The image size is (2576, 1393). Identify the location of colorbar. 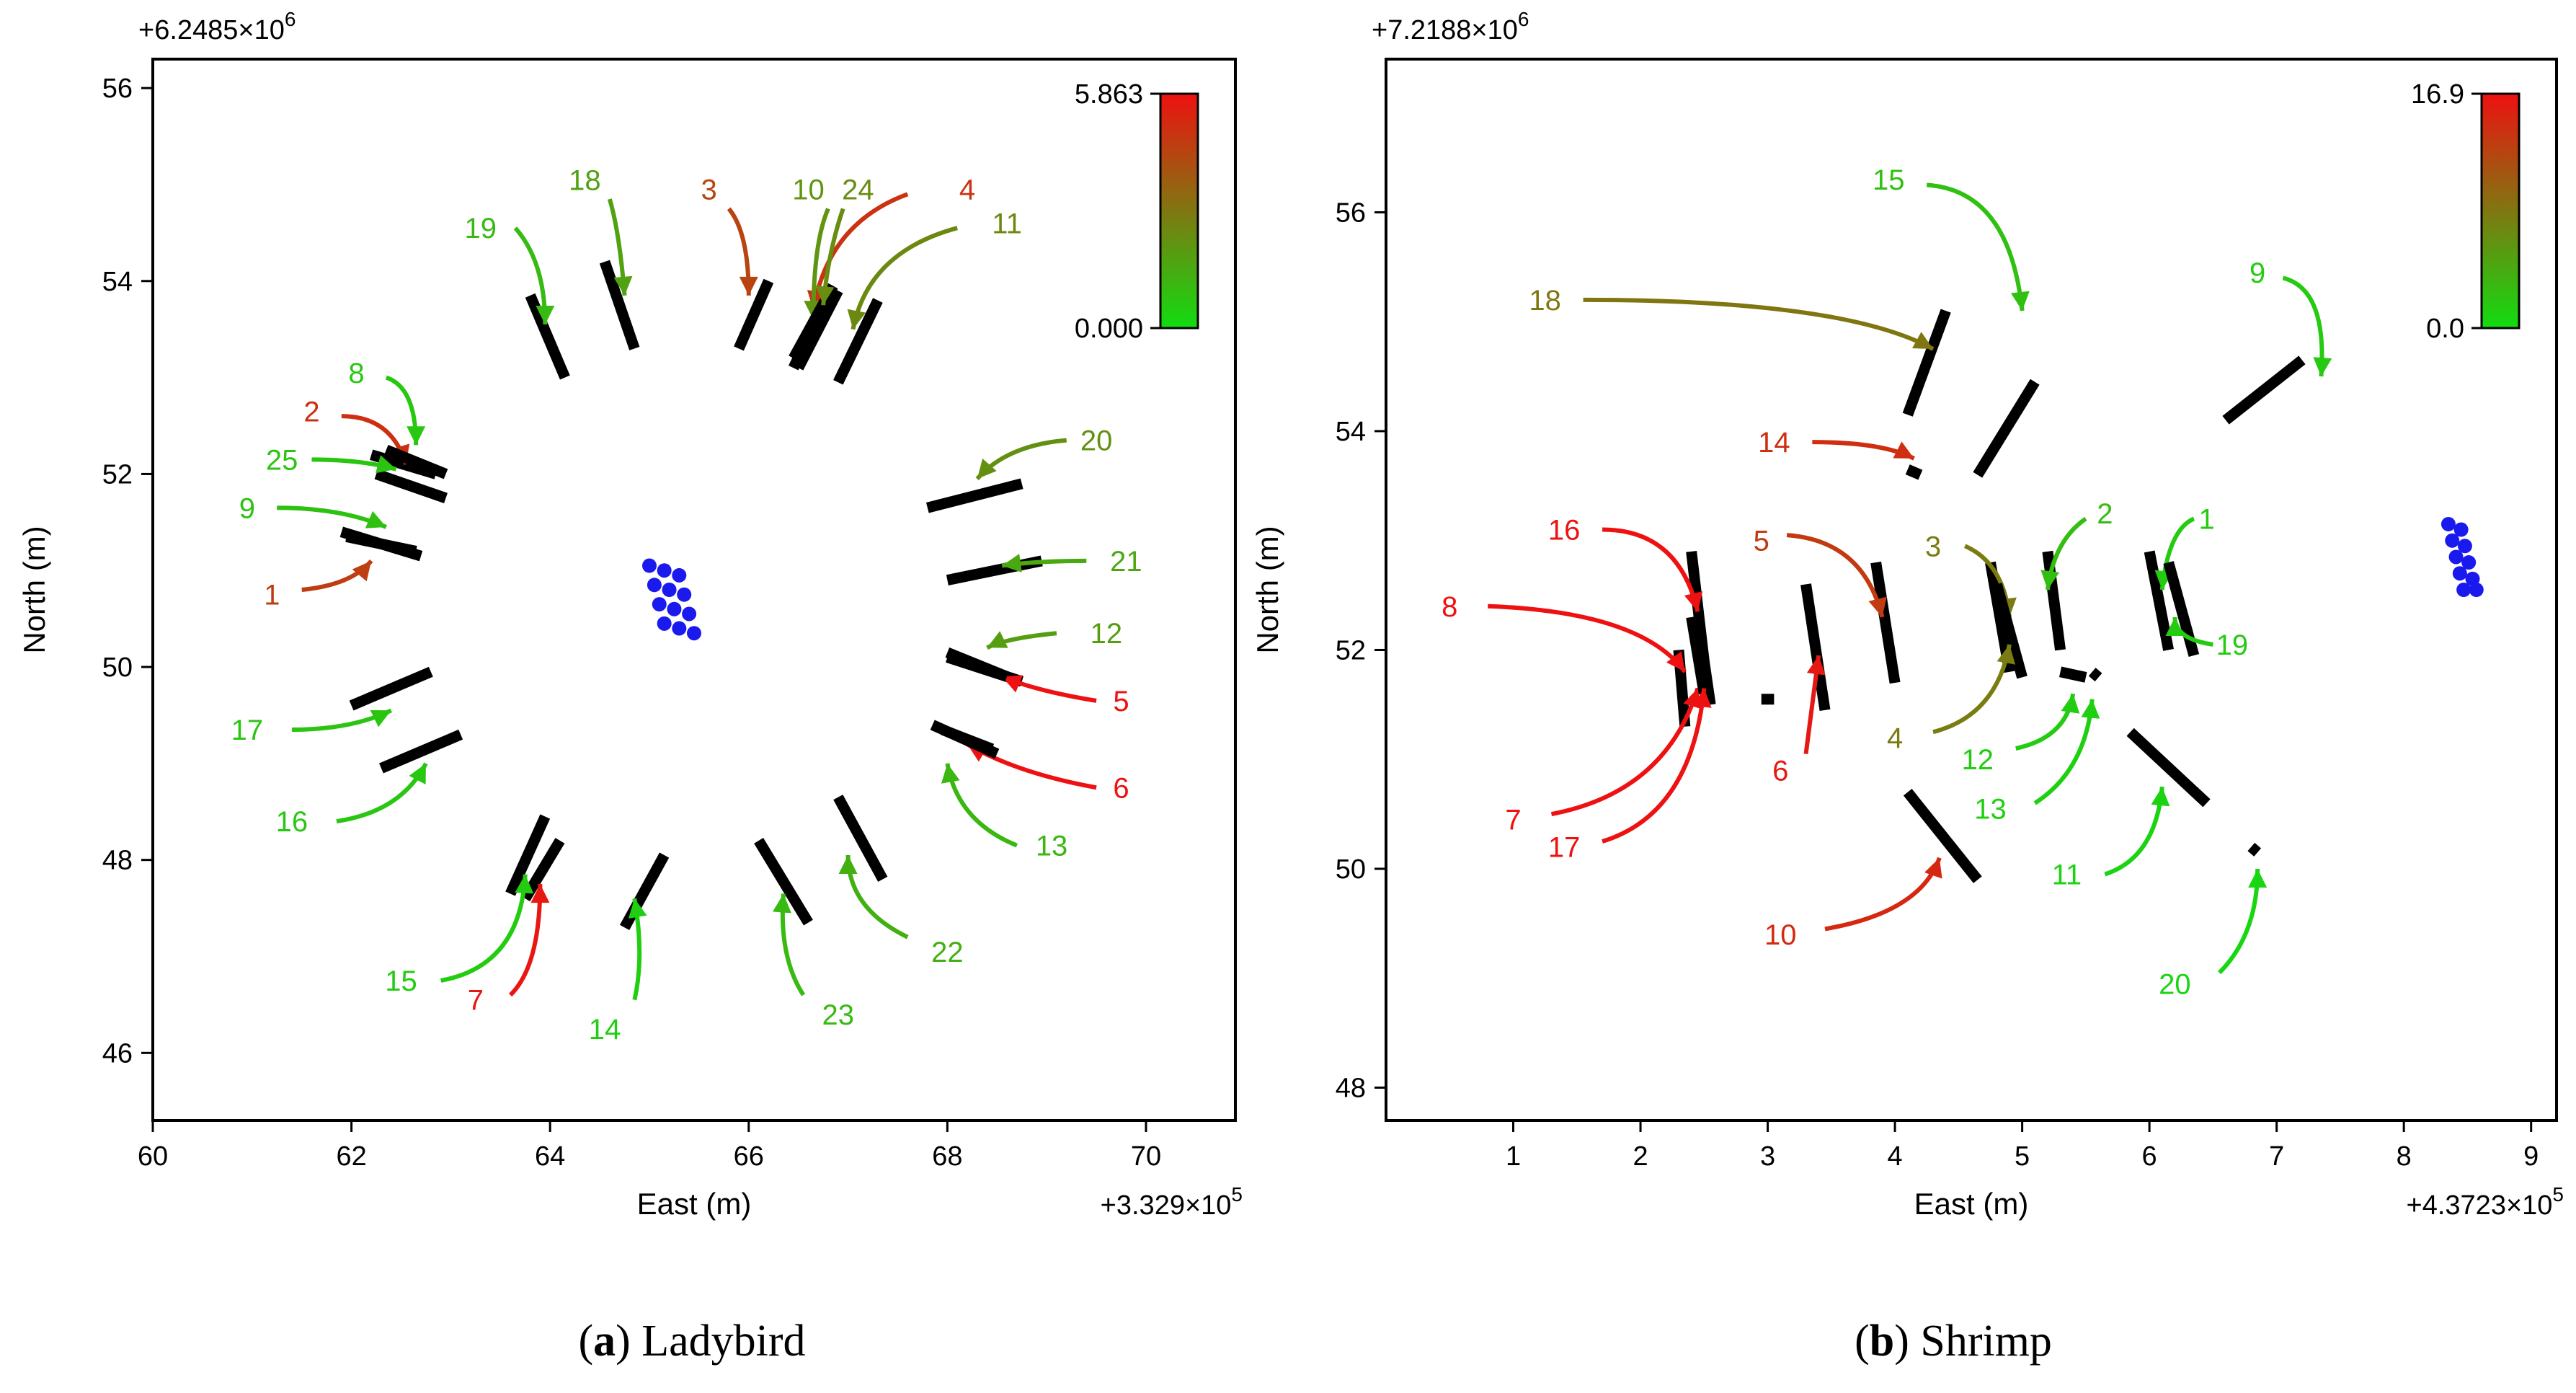
(1179, 211).